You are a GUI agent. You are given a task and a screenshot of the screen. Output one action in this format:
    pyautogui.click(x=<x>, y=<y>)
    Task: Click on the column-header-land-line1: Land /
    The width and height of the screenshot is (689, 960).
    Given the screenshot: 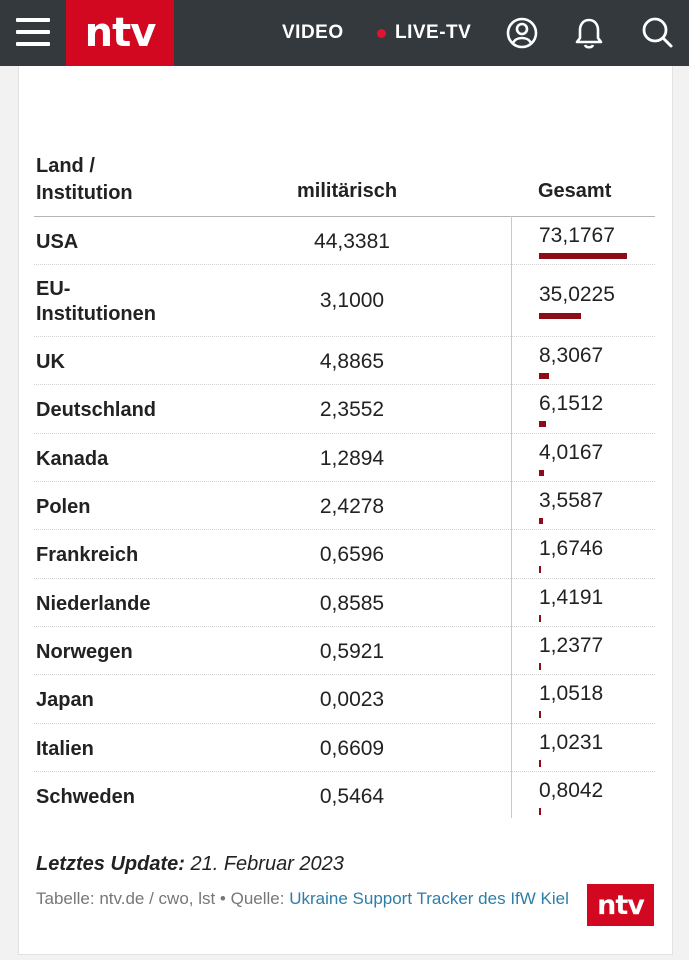 What is the action you would take?
    pyautogui.click(x=65, y=166)
    